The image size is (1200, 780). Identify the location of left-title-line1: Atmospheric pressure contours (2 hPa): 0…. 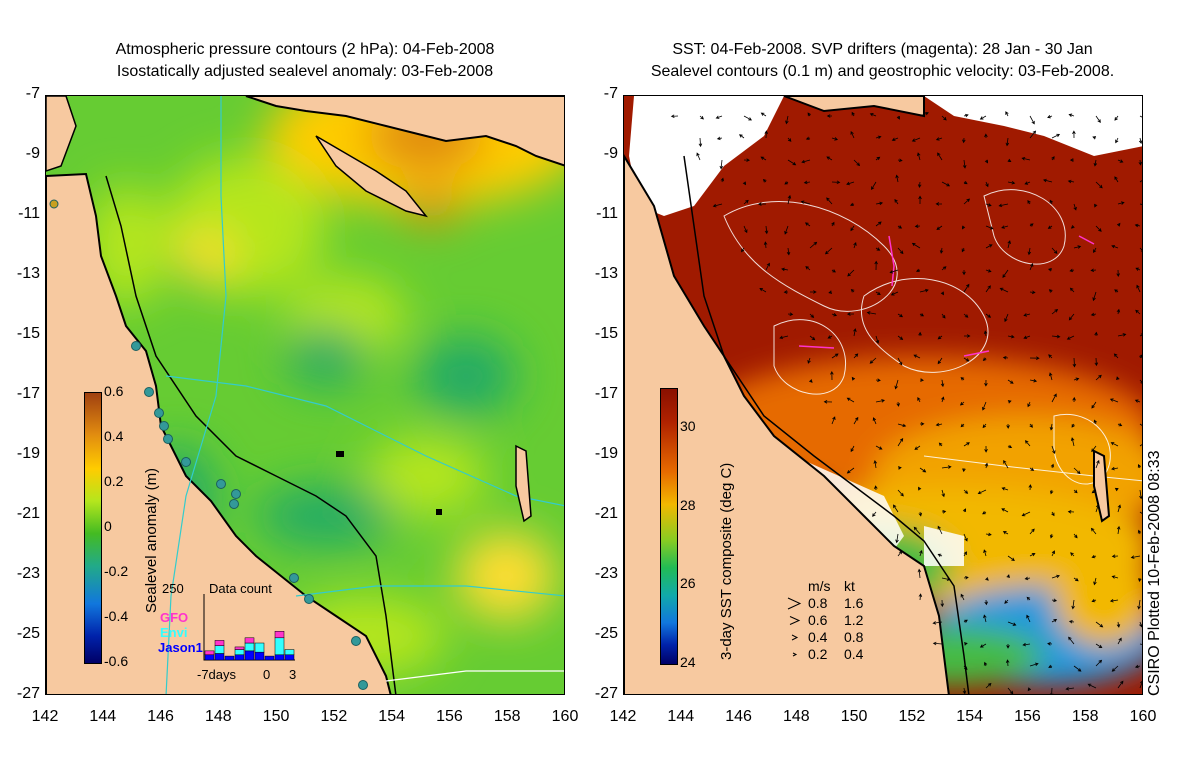
(305, 49).